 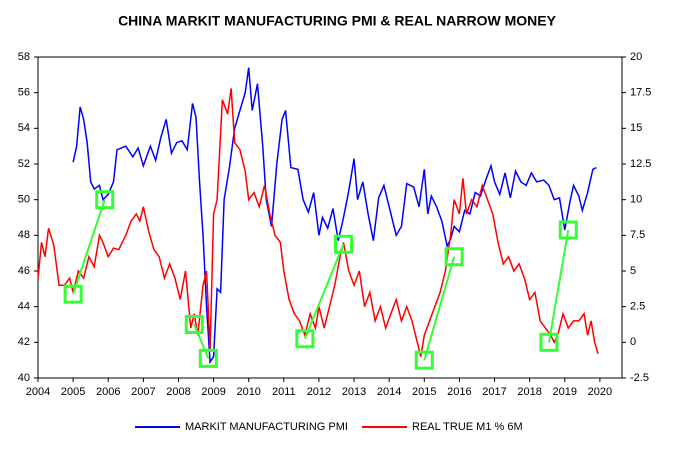 I want to click on x-tick-label: 2015, so click(x=424, y=392).